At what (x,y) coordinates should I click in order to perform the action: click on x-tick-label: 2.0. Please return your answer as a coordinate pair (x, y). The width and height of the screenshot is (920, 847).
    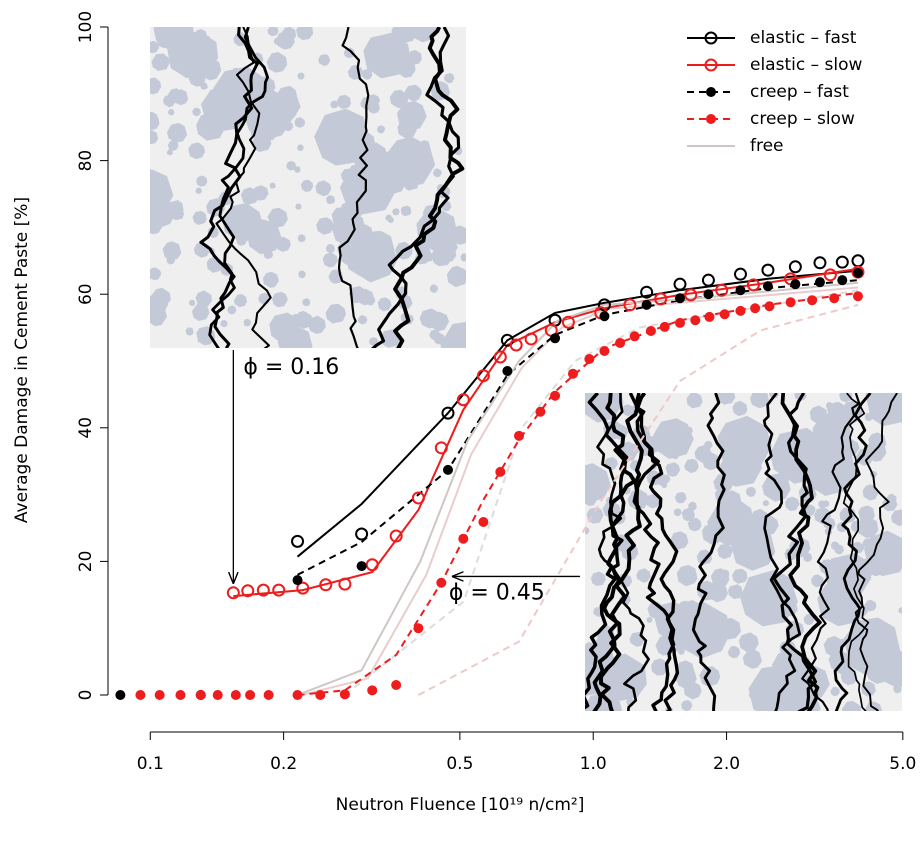
    Looking at the image, I should click on (726, 764).